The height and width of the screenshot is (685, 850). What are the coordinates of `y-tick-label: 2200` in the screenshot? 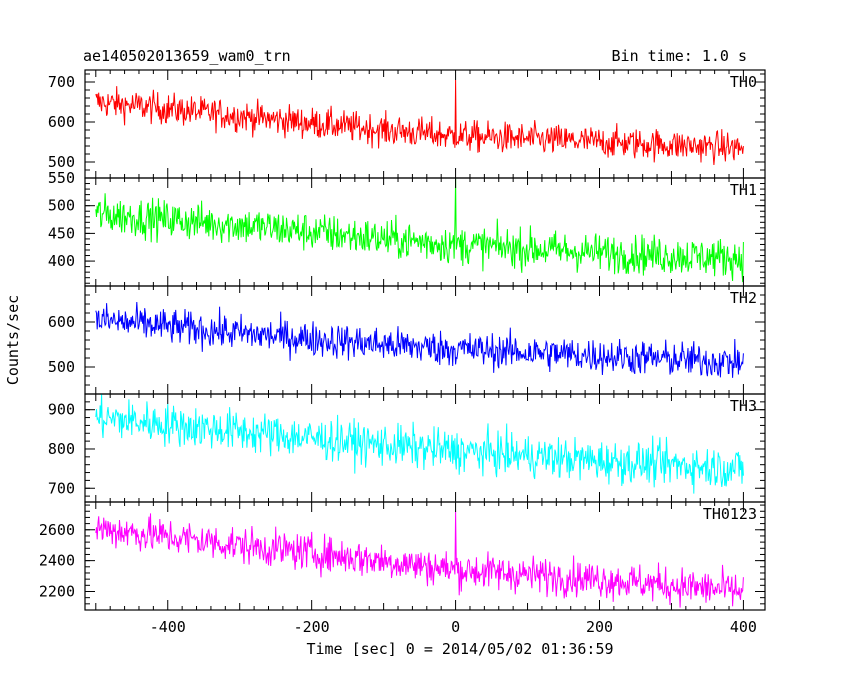 It's located at (57, 591).